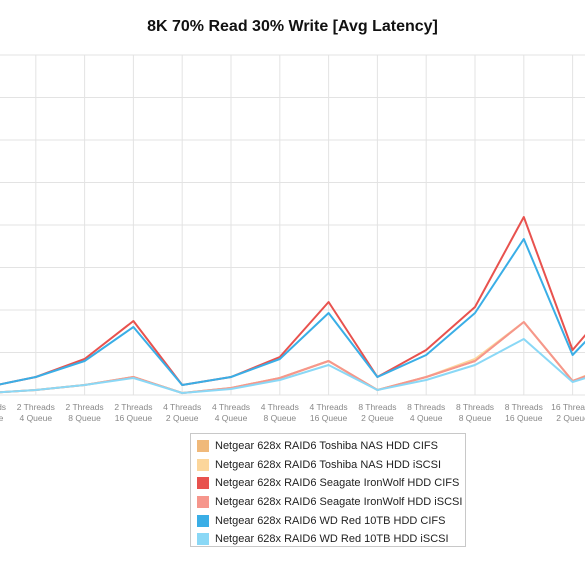 The height and width of the screenshot is (574, 585). I want to click on legend-label: Netgear 628x RAID6 WD Red 10TB HDD iSCSI, so click(332, 539).